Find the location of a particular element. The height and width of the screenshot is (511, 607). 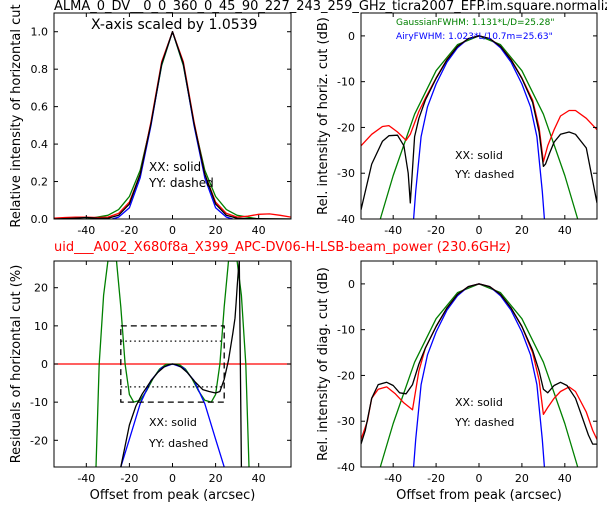

y-tick-label: 1.0 is located at coordinates (40, 32).